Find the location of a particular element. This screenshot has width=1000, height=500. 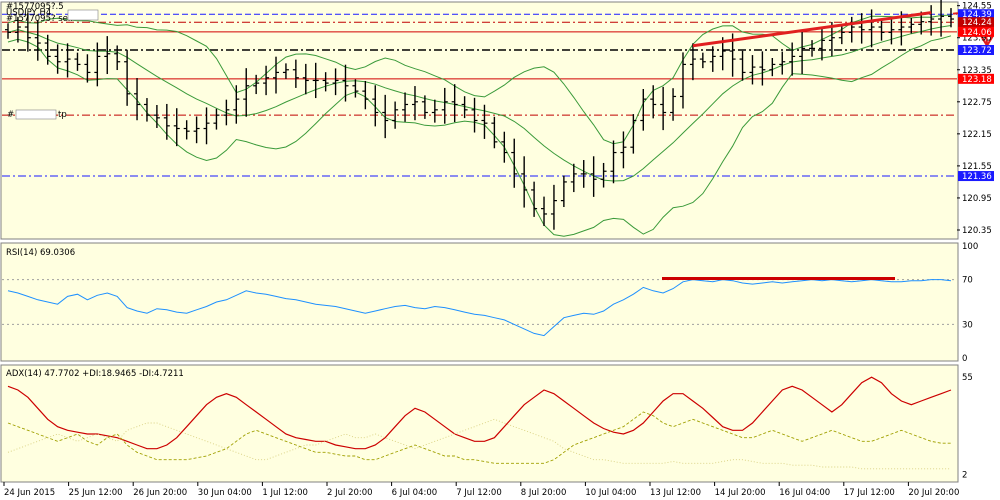

time-tick-label-14: 20 Jul 20:00 is located at coordinates (933, 493).